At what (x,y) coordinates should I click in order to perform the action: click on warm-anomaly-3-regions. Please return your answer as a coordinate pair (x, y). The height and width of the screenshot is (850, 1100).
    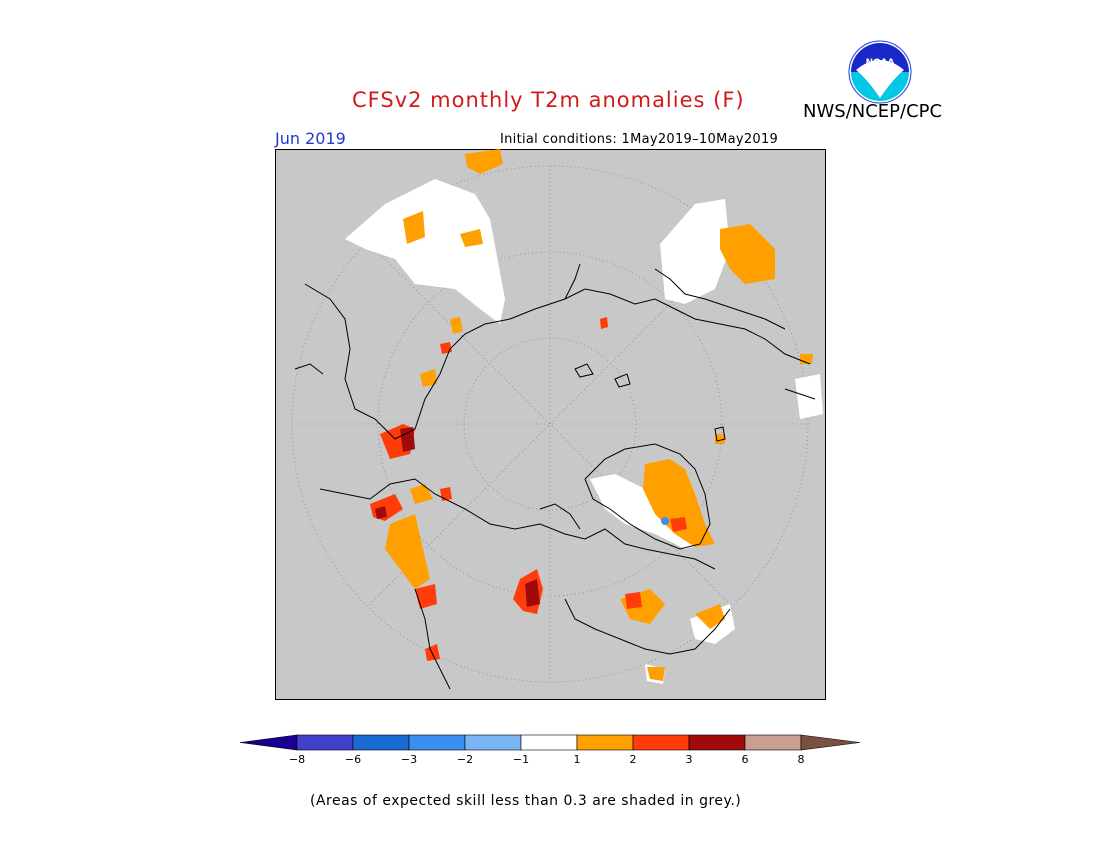
    Looking at the image, I should click on (457, 517).